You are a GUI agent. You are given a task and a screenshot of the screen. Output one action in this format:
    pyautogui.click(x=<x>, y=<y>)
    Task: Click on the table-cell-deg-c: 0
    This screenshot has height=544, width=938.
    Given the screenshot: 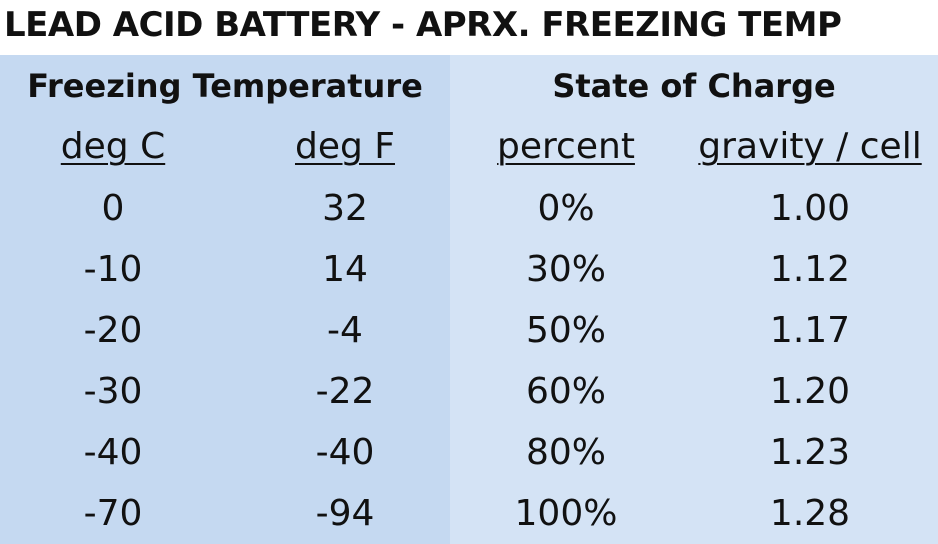 What is the action you would take?
    pyautogui.click(x=113, y=208)
    